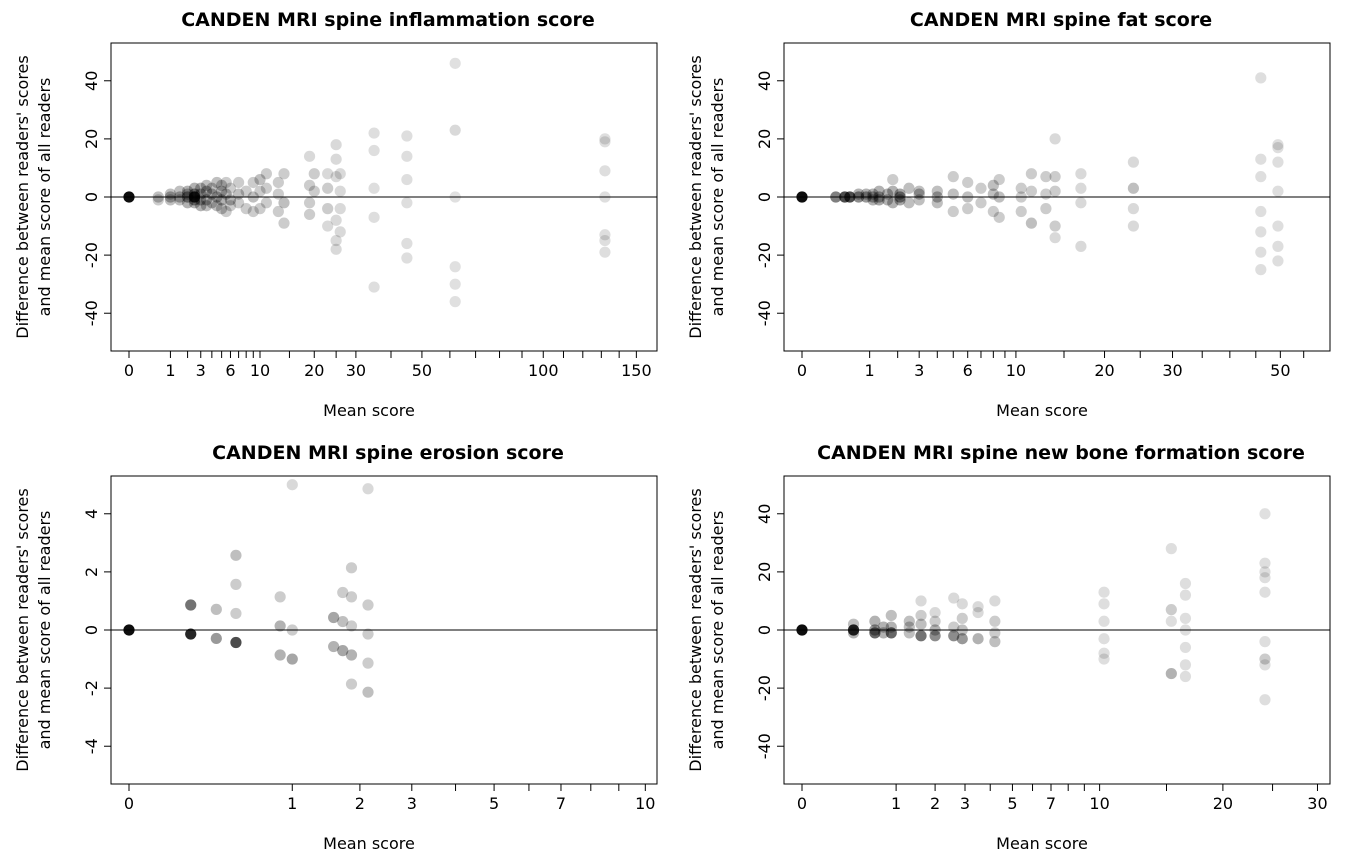  What do you see at coordinates (260, 370) in the screenshot?
I see `x-tick-label: 10` at bounding box center [260, 370].